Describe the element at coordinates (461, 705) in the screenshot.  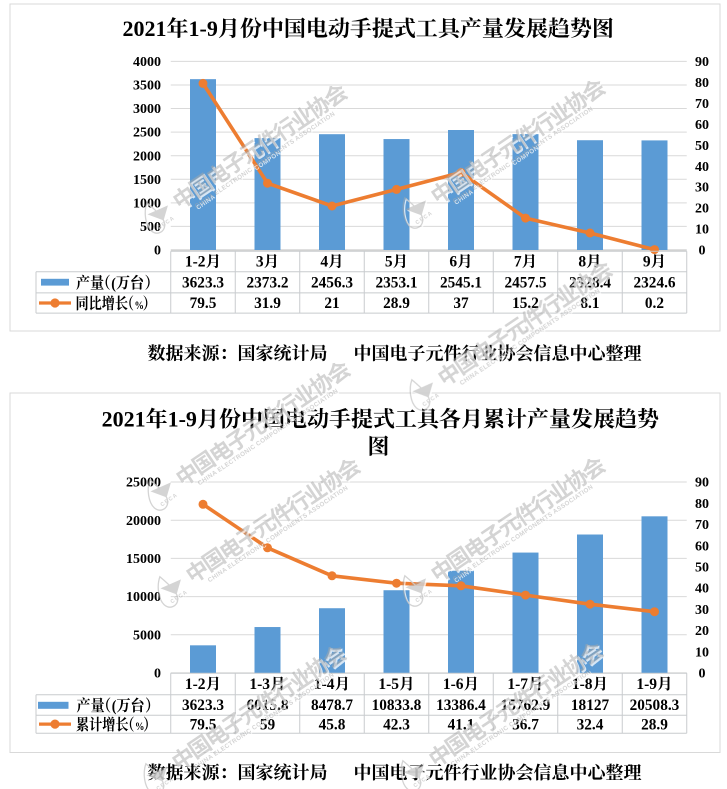
I see `svg-text: 13386.4` at that location.